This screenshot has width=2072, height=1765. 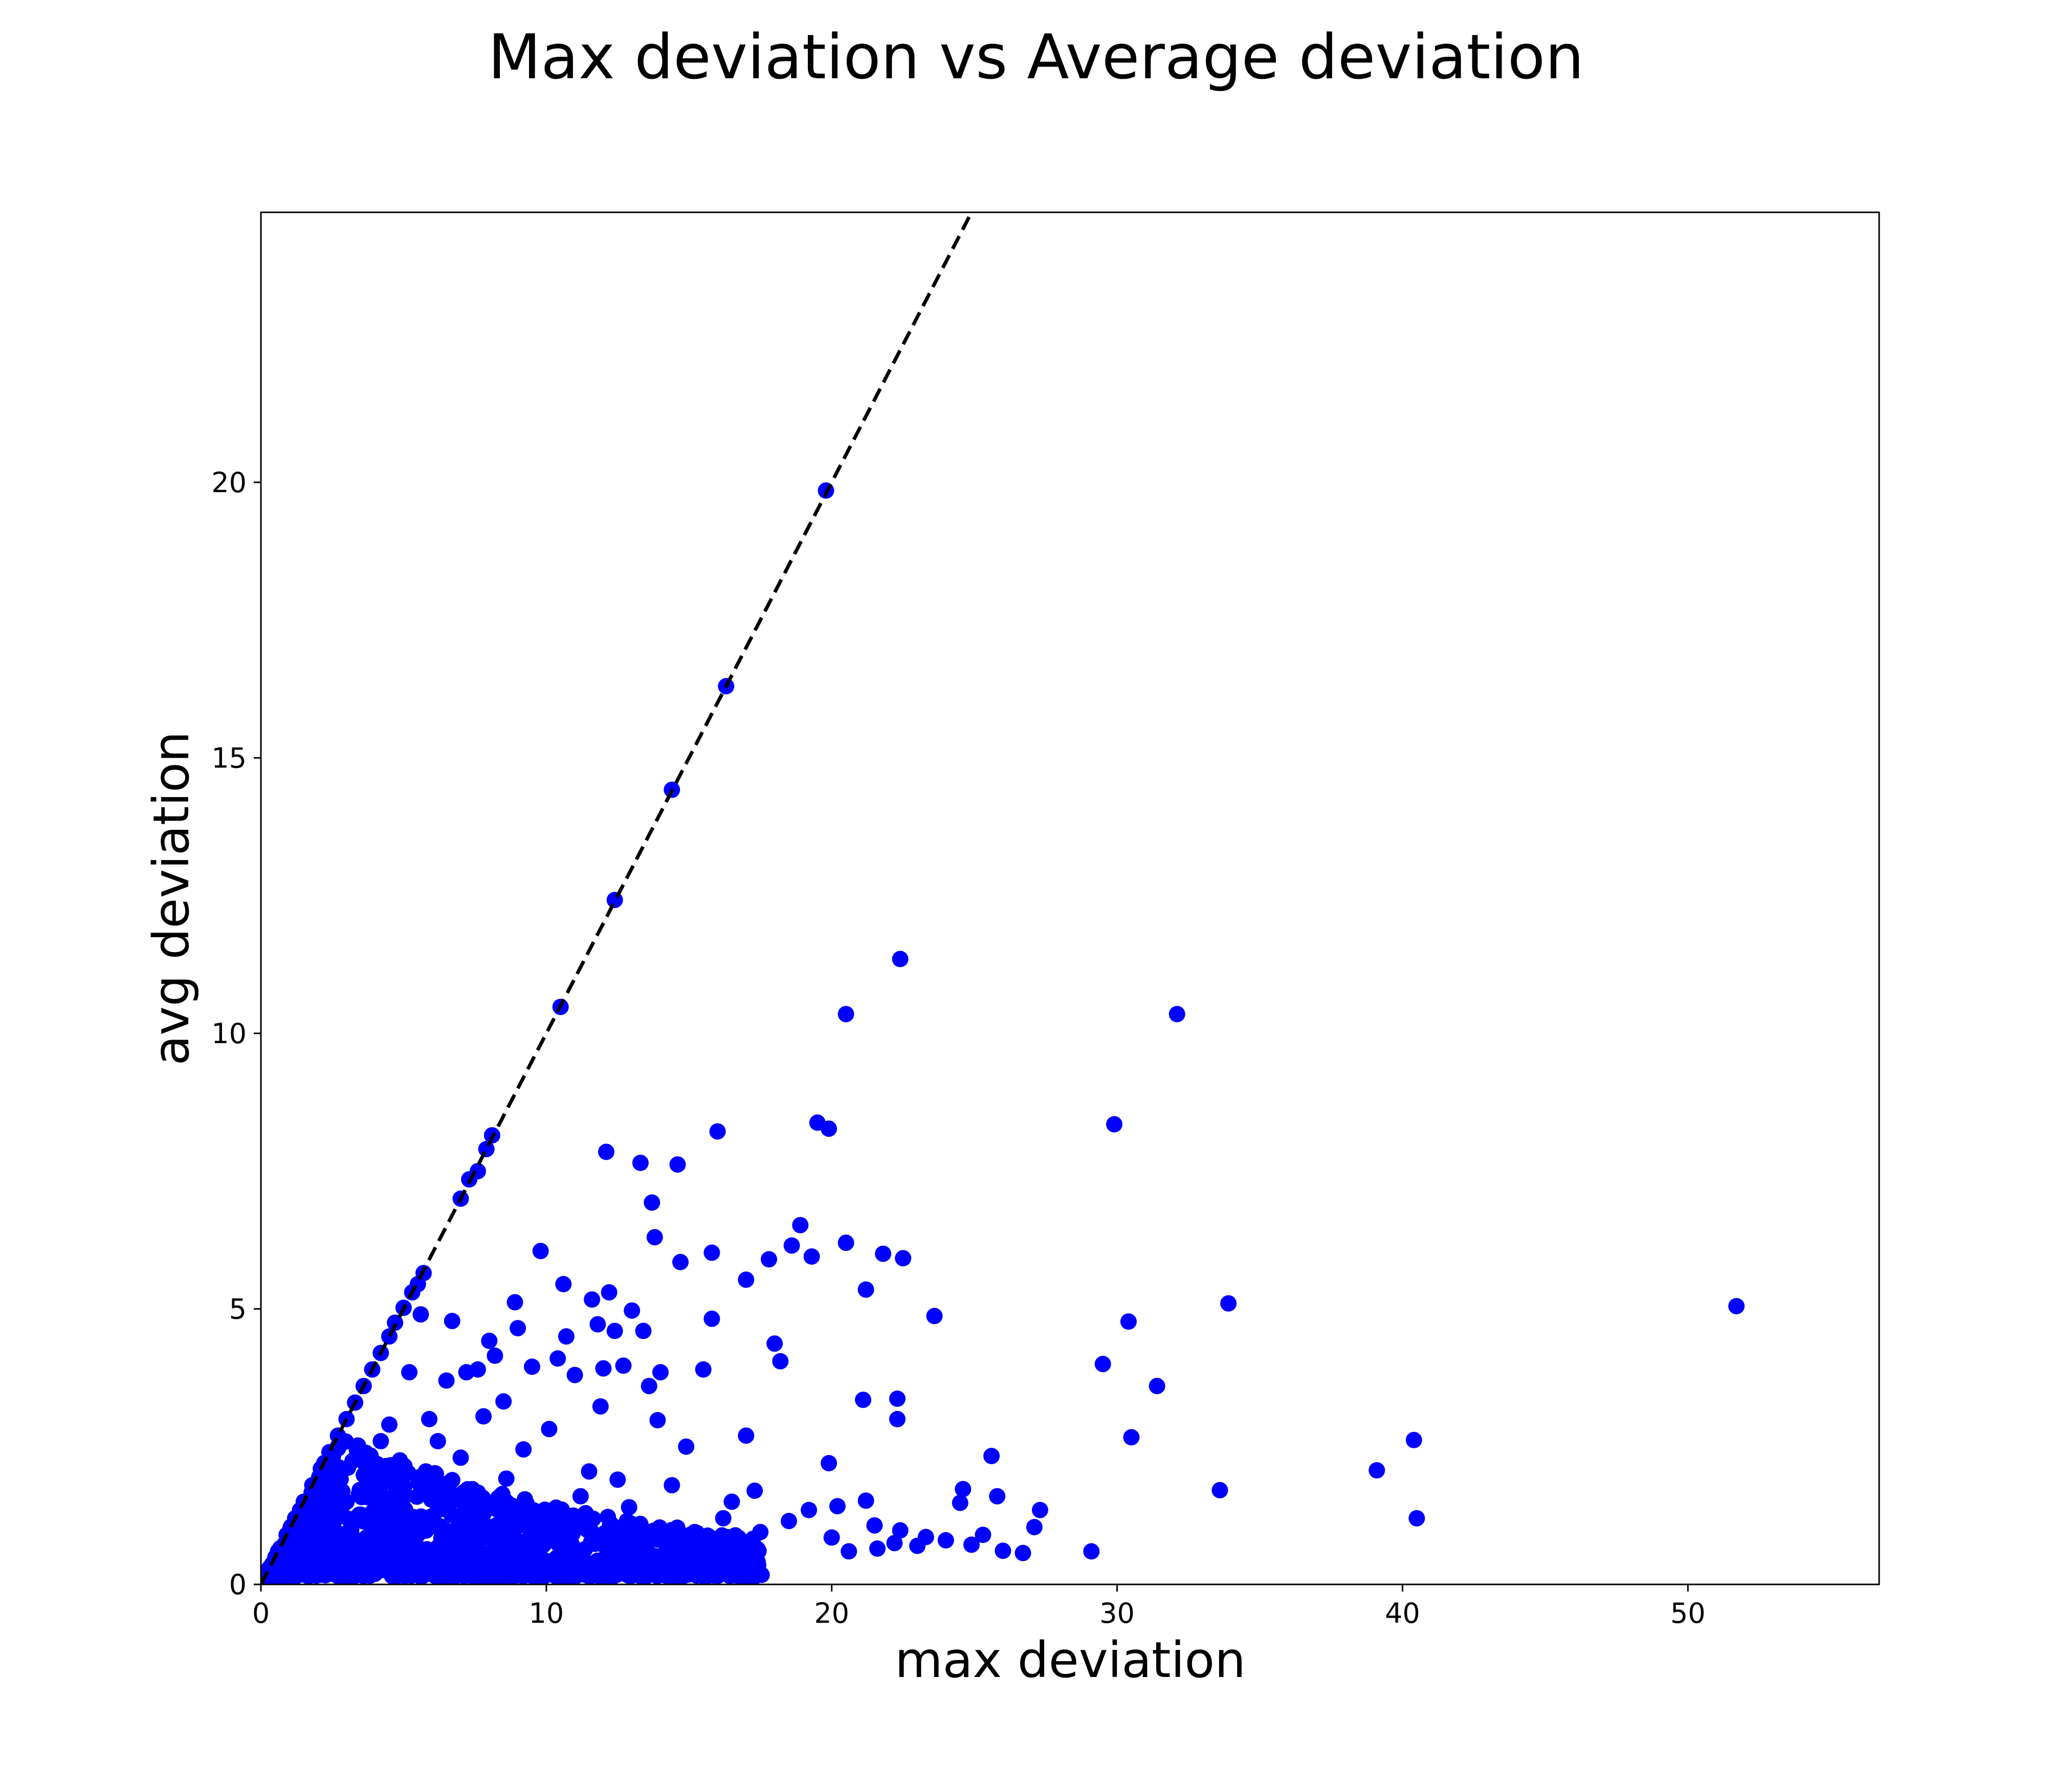 I want to click on x-axis-ticks: 0 10 20 30 40 50, so click(x=979, y=1606).